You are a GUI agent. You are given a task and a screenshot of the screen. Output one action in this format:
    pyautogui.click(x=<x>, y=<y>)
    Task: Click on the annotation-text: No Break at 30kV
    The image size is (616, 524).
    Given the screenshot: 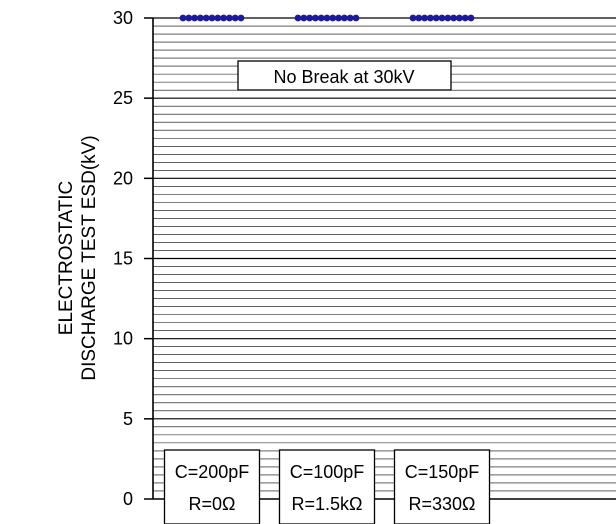 What is the action you would take?
    pyautogui.click(x=343, y=77)
    